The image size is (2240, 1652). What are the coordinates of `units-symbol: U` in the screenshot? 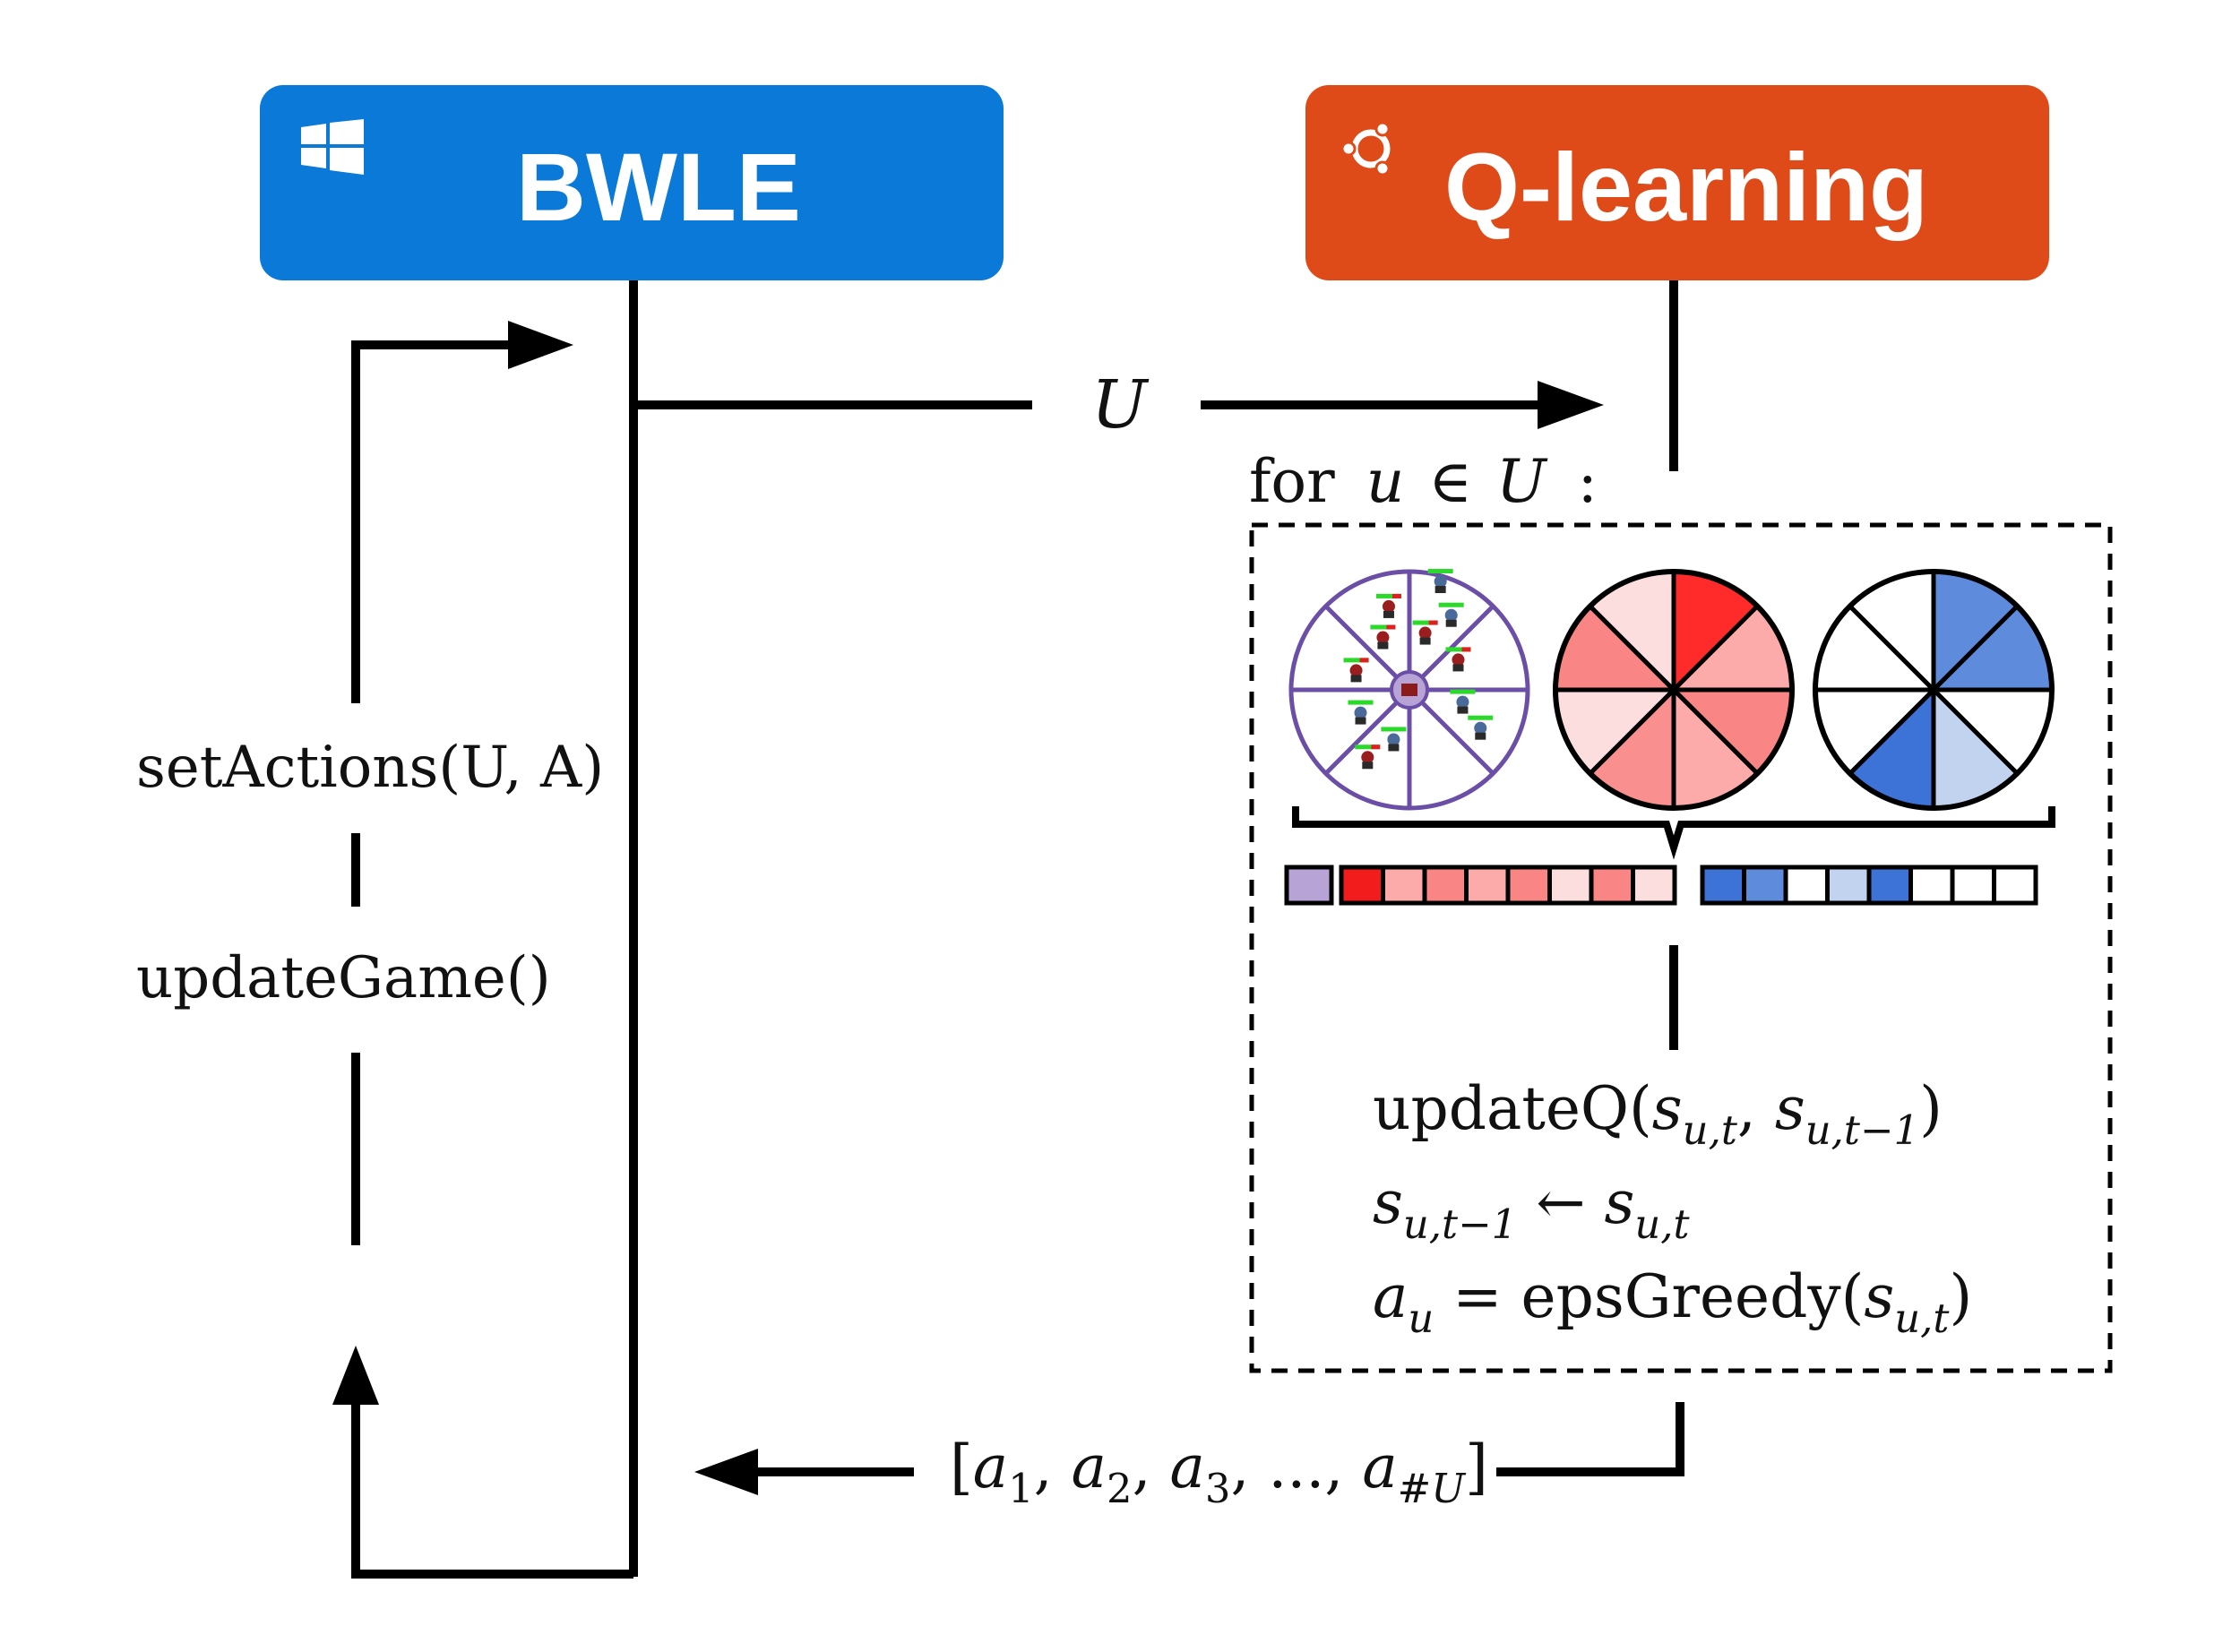 It's located at (1119, 404).